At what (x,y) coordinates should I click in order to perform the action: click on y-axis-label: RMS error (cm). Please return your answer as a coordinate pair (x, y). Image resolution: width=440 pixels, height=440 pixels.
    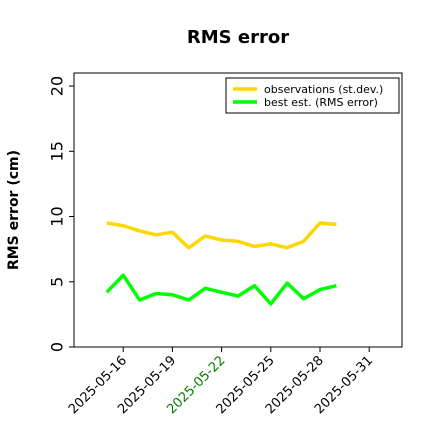
    Looking at the image, I should click on (14, 210).